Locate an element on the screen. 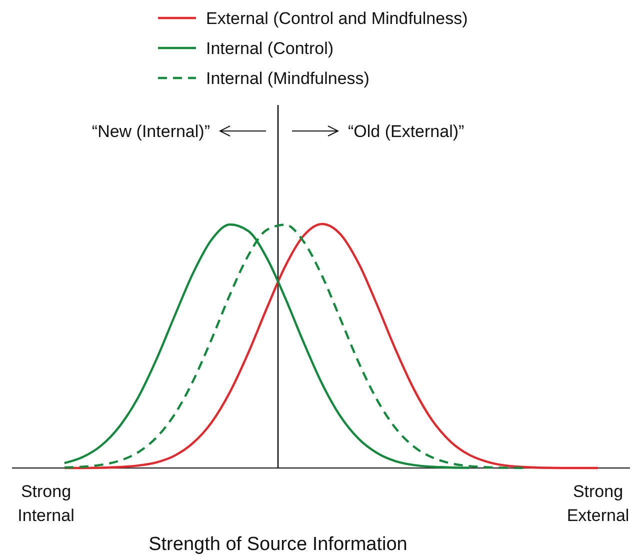 The image size is (641, 557). x-axis-title: Strength of Source Information is located at coordinates (278, 544).